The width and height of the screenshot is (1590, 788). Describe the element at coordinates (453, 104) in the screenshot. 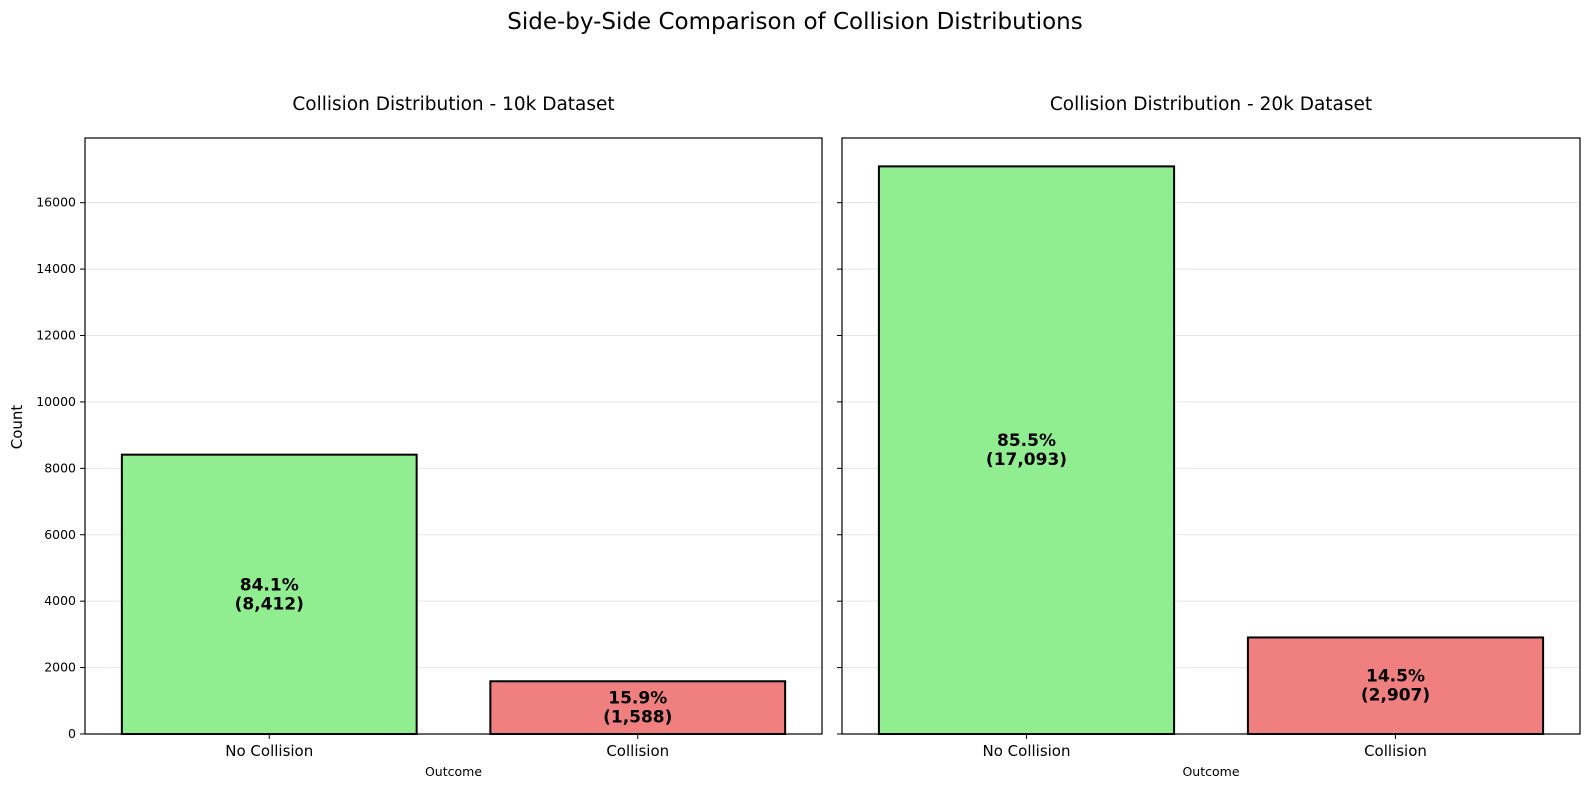

I see `subplot-title: Collision Distribution - 10k Dataset` at that location.